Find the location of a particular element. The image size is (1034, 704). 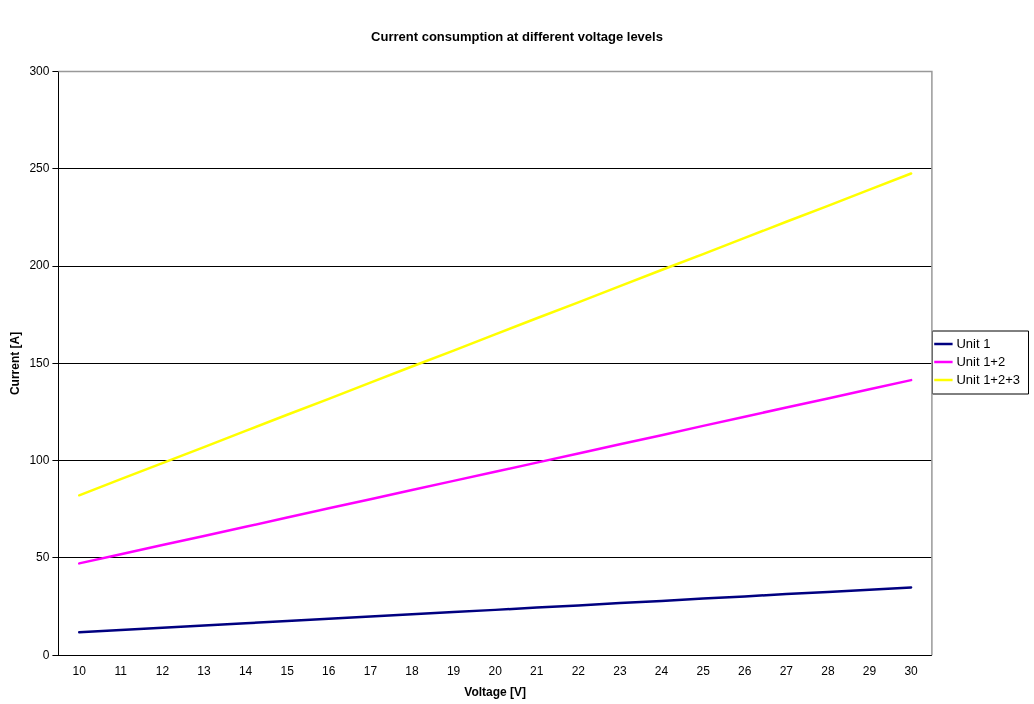

x-tick-label: 25 is located at coordinates (703, 670).